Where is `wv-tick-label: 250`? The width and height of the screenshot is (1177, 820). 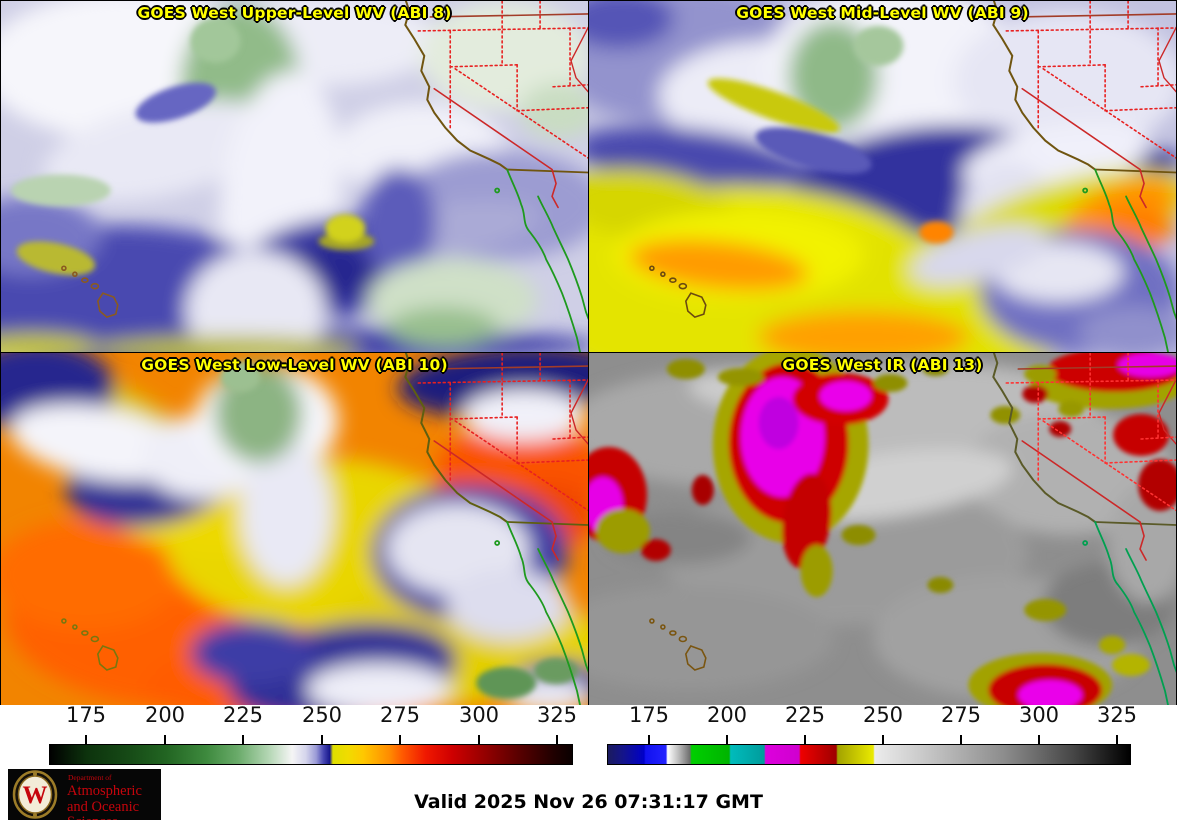
wv-tick-label: 250 is located at coordinates (322, 715).